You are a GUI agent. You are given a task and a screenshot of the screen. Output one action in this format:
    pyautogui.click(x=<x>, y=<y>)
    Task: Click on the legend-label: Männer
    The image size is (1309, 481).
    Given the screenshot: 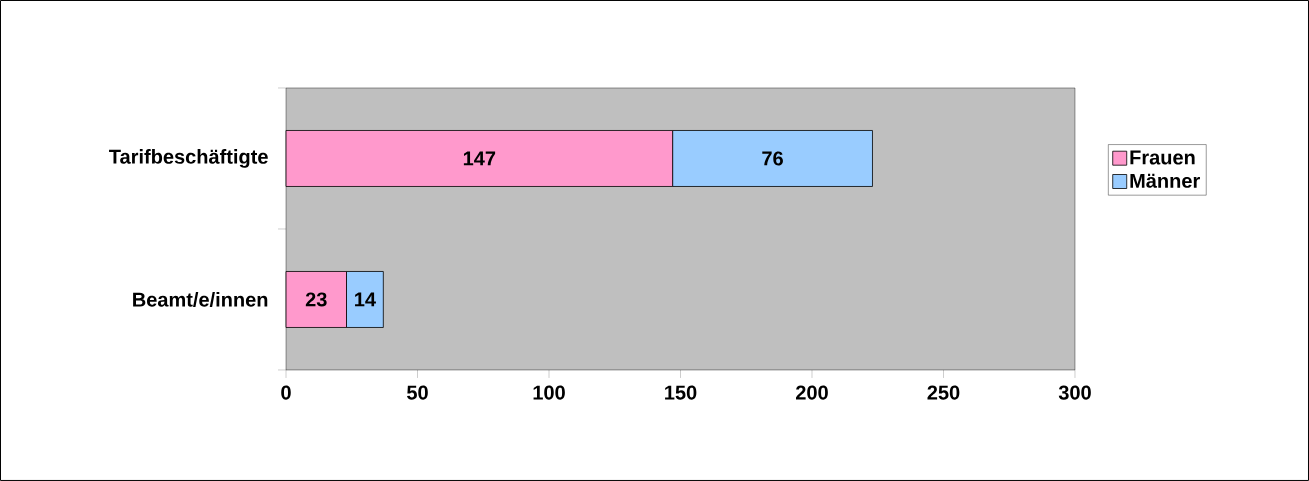 What is the action you would take?
    pyautogui.click(x=1165, y=180)
    